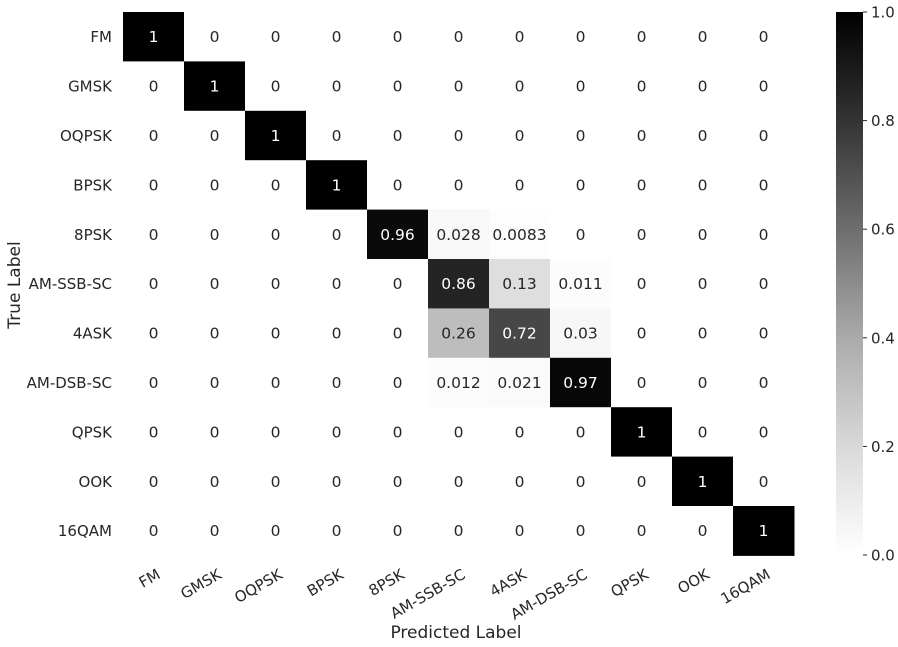 This screenshot has width=898, height=647. What do you see at coordinates (93, 334) in the screenshot?
I see `y-tick-label: 4ASK` at bounding box center [93, 334].